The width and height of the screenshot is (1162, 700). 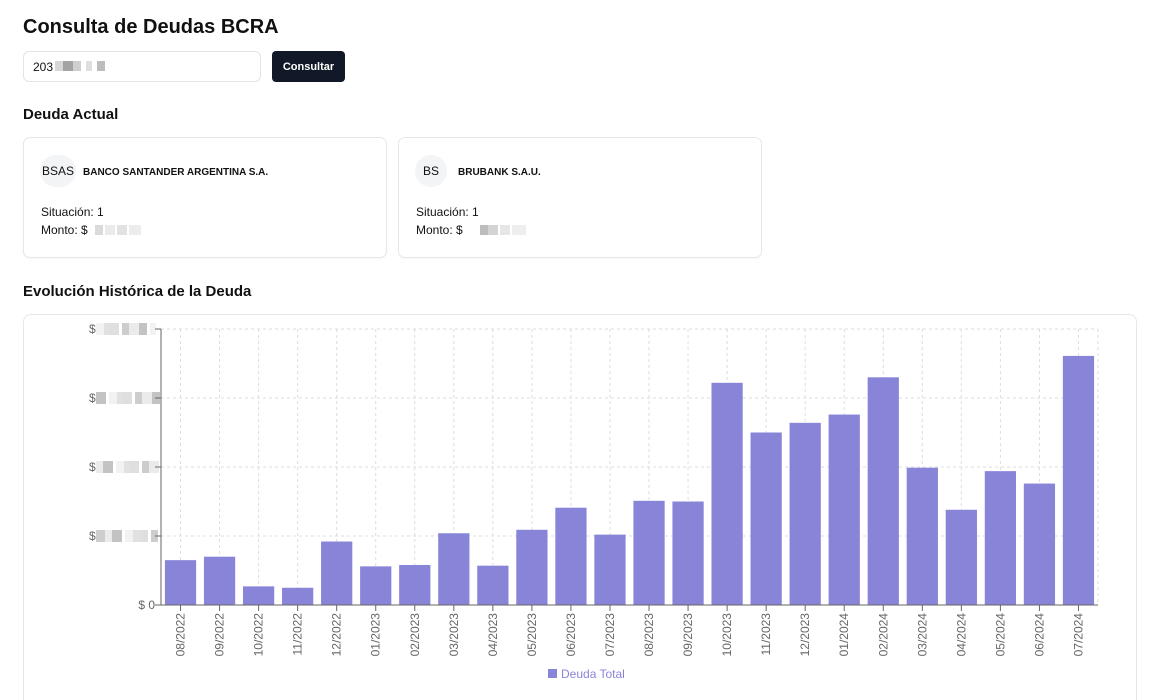 I want to click on bank-name: BRUBANK S.A.U., so click(x=499, y=172).